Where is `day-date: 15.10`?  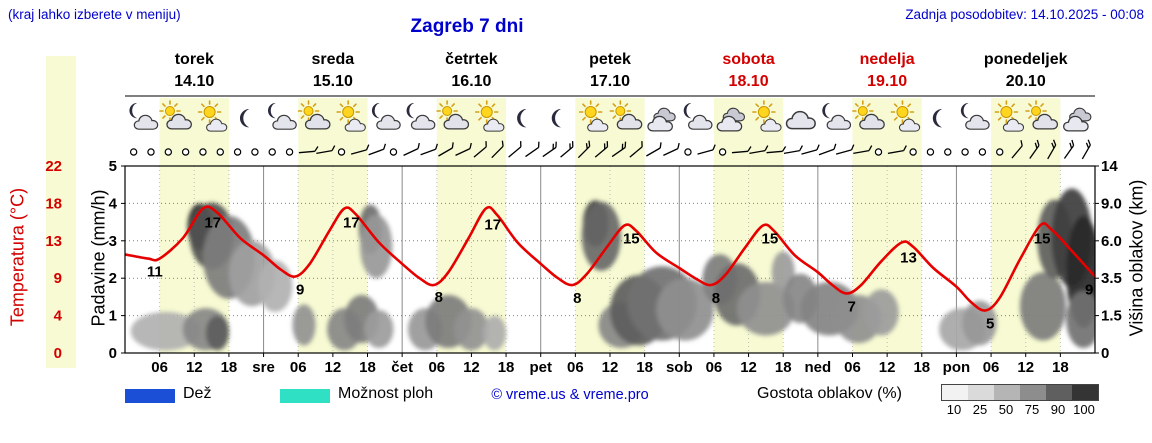 day-date: 15.10 is located at coordinates (333, 81).